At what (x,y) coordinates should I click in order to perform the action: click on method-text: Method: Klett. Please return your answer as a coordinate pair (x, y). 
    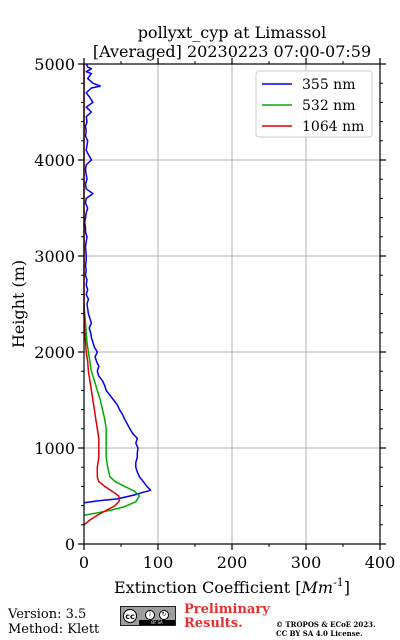
    Looking at the image, I should click on (54, 629).